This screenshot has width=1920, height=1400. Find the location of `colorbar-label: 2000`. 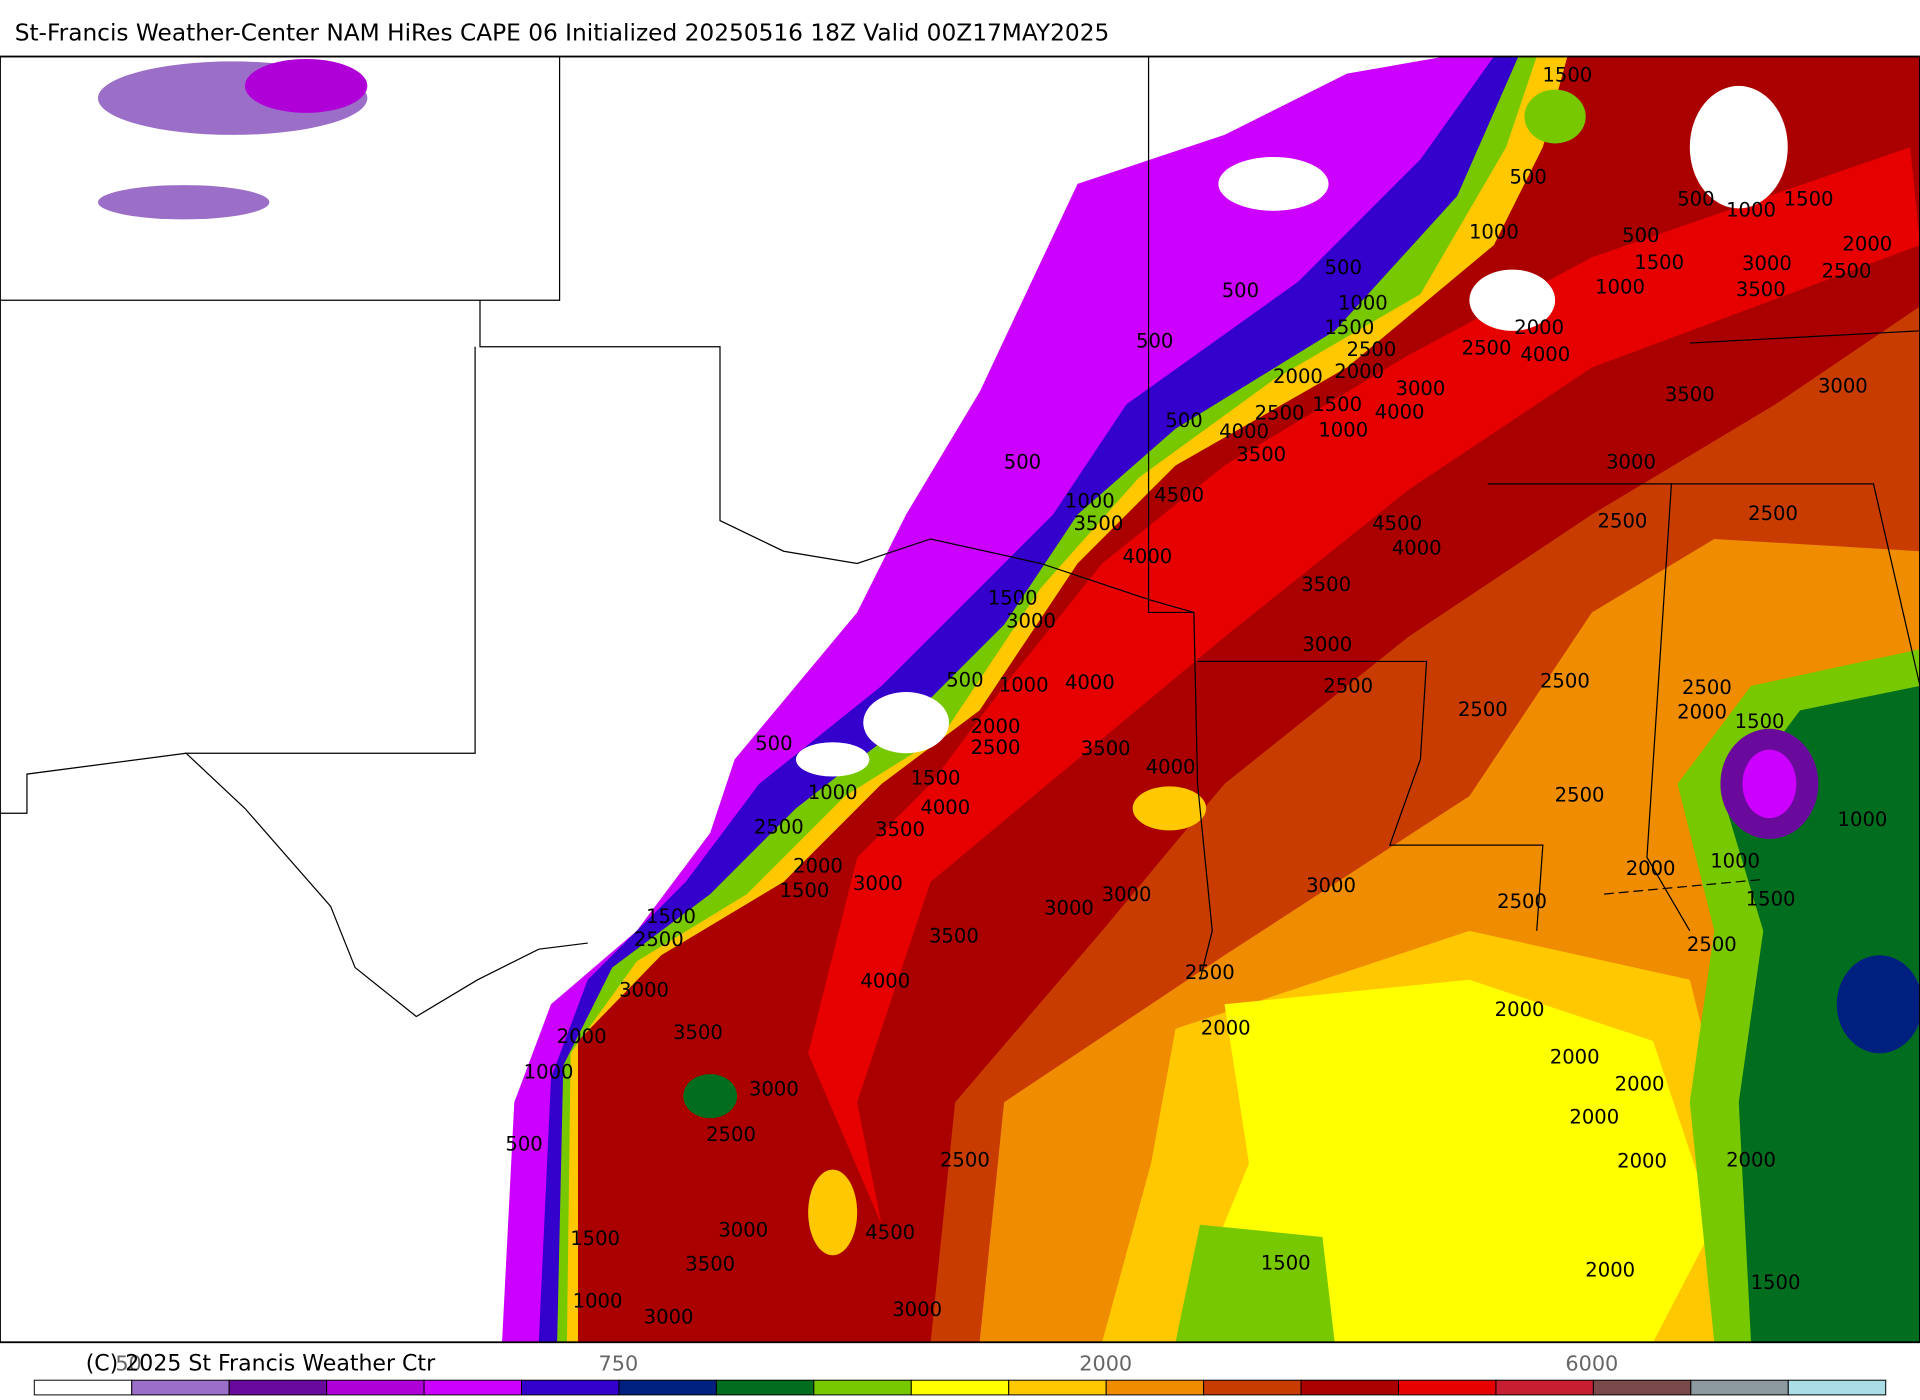

colorbar-label: 2000 is located at coordinates (1105, 1363).